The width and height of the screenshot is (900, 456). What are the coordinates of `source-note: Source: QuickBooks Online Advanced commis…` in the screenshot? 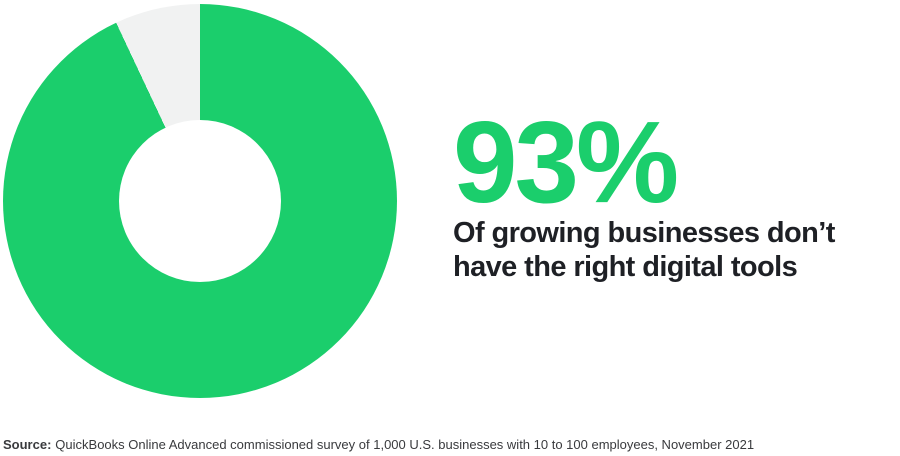 It's located at (378, 444).